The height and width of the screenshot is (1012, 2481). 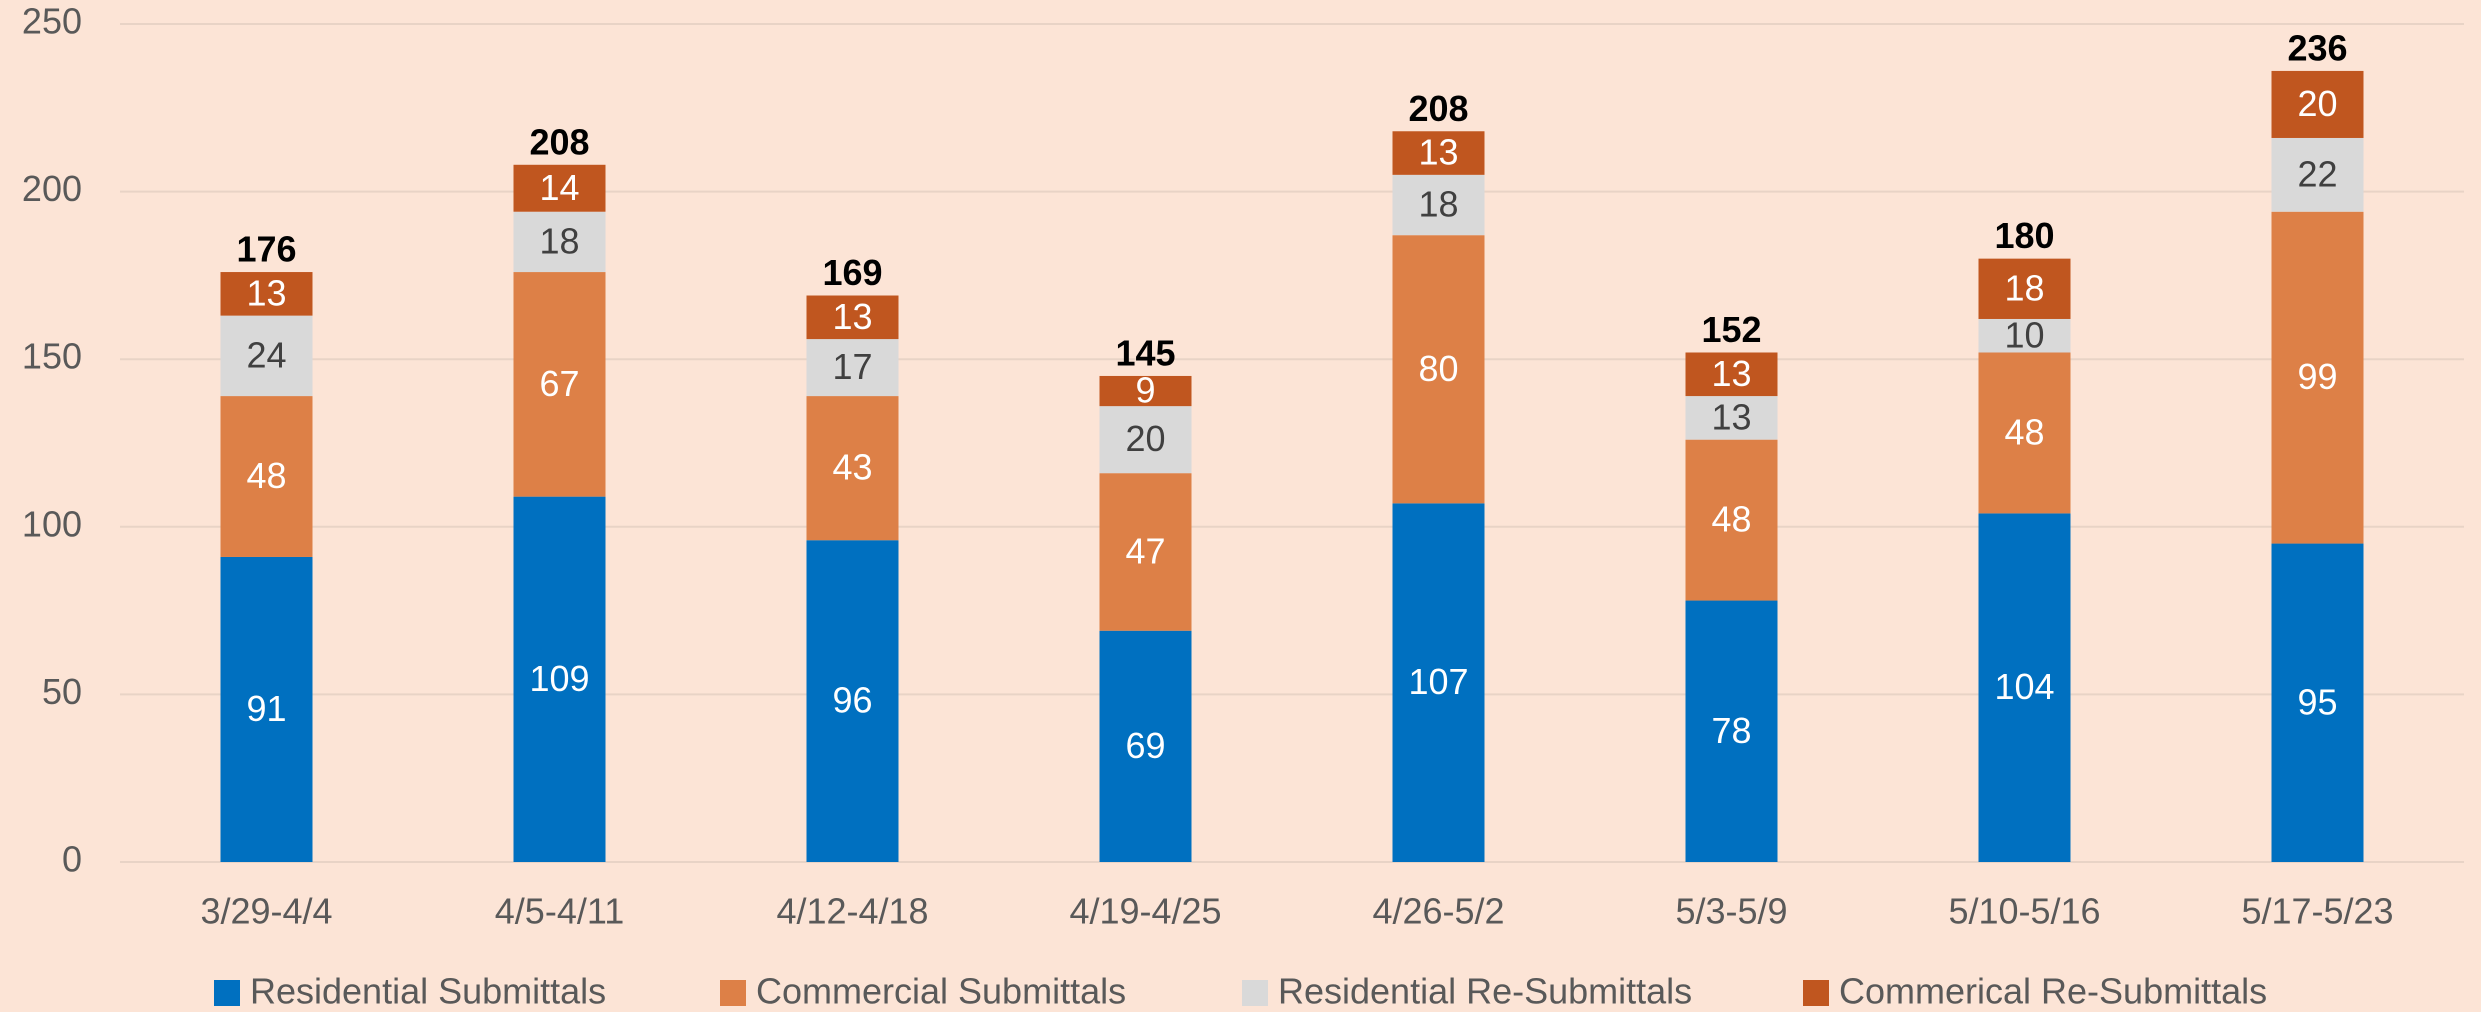 I want to click on y-tick-label: 50, so click(x=62, y=691).